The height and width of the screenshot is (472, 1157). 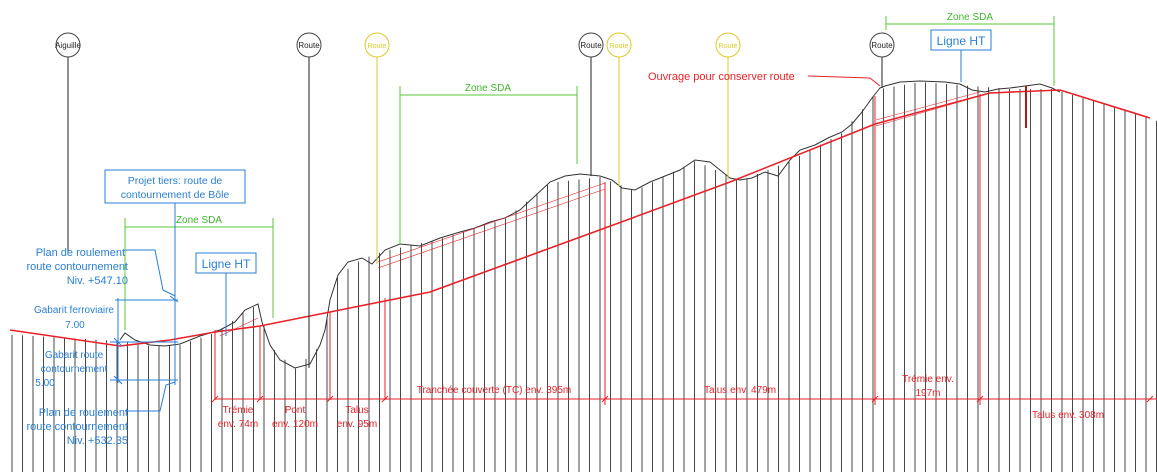 What do you see at coordinates (199, 220) in the screenshot?
I see `zone-sda-left-label: Zone SDA` at bounding box center [199, 220].